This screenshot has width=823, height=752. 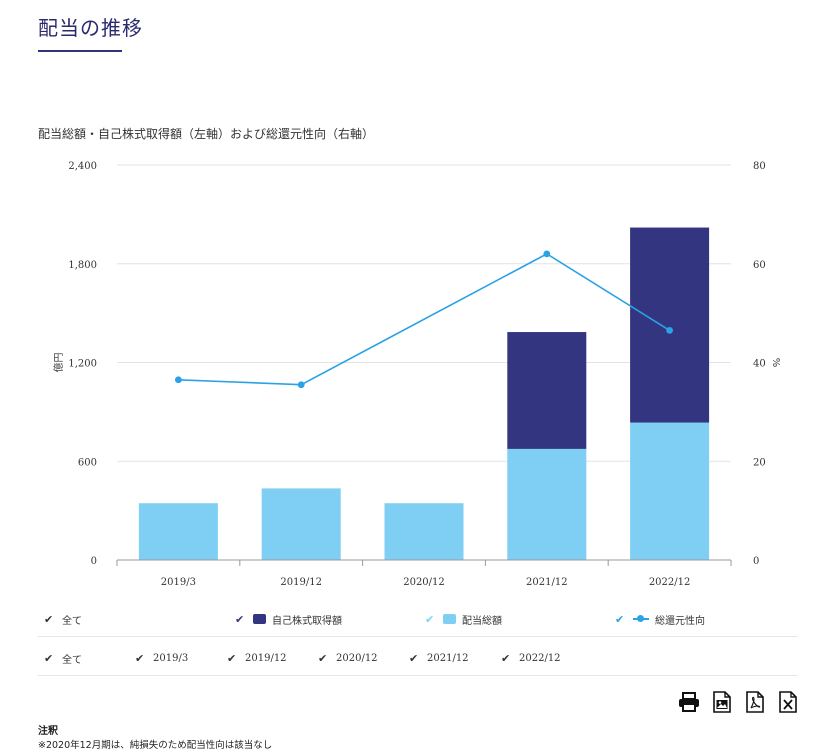 What do you see at coordinates (418, 619) in the screenshot?
I see `series-legend: ✔ 全て ✔ 自己株式取得額 ✔ 配当総額 ✔ 総還元性向` at bounding box center [418, 619].